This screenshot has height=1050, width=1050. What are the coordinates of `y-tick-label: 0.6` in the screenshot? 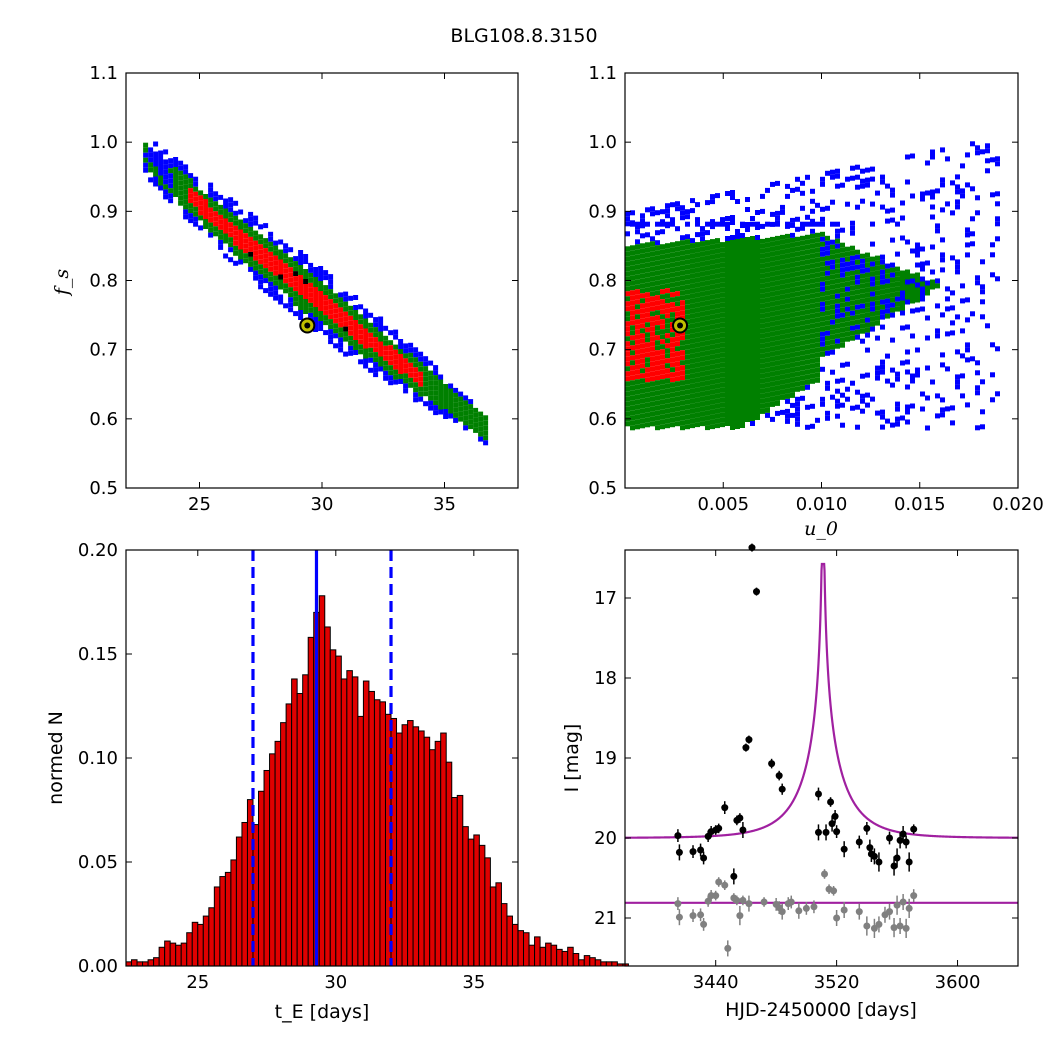 It's located at (103, 419).